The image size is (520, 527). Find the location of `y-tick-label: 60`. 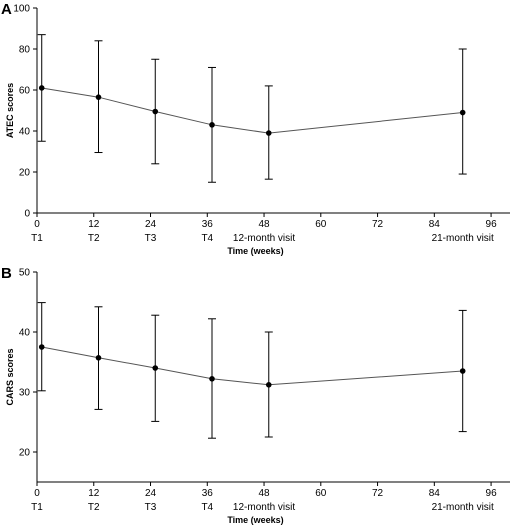

y-tick-label: 60 is located at coordinates (25, 91).